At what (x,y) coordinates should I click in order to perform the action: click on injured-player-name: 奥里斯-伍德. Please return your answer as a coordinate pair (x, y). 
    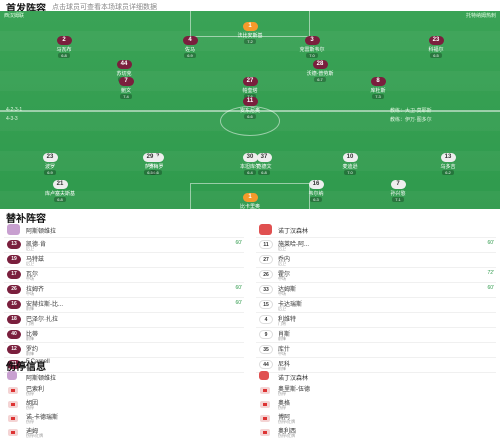
    Looking at the image, I should click on (294, 390).